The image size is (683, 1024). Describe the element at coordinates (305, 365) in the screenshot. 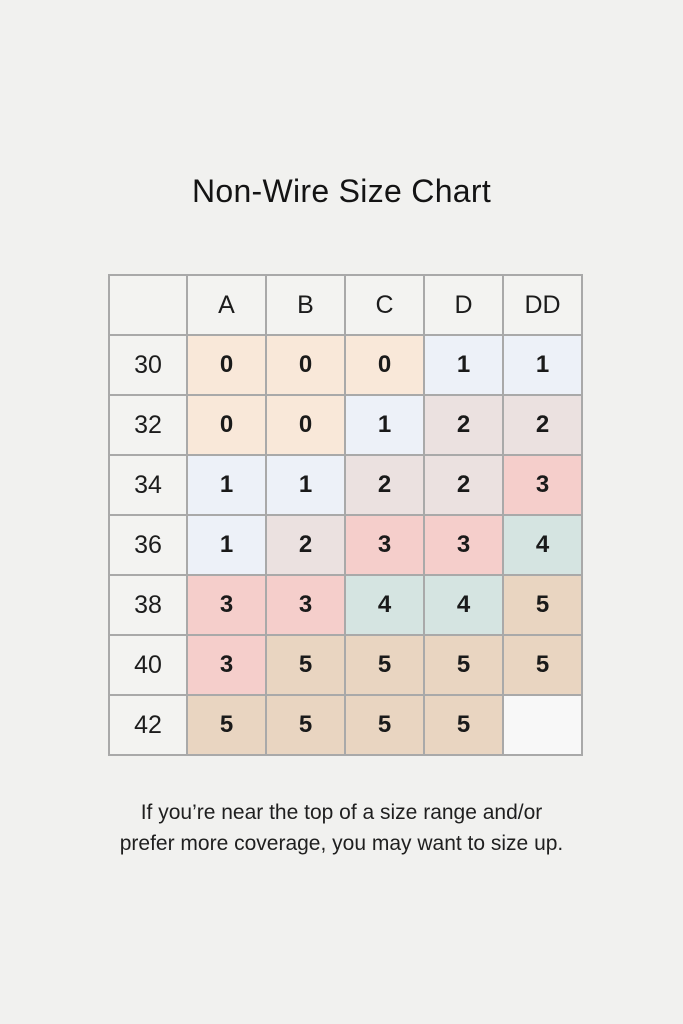

I see `size-cell-30-B: 0` at that location.